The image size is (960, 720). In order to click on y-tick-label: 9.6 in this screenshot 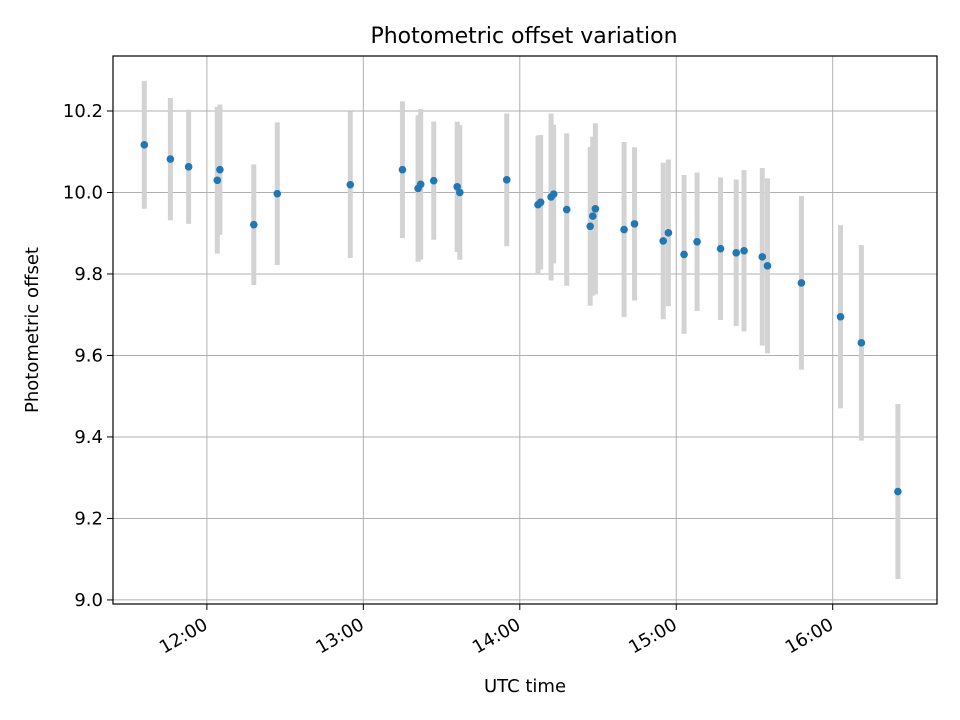, I will do `click(88, 355)`.